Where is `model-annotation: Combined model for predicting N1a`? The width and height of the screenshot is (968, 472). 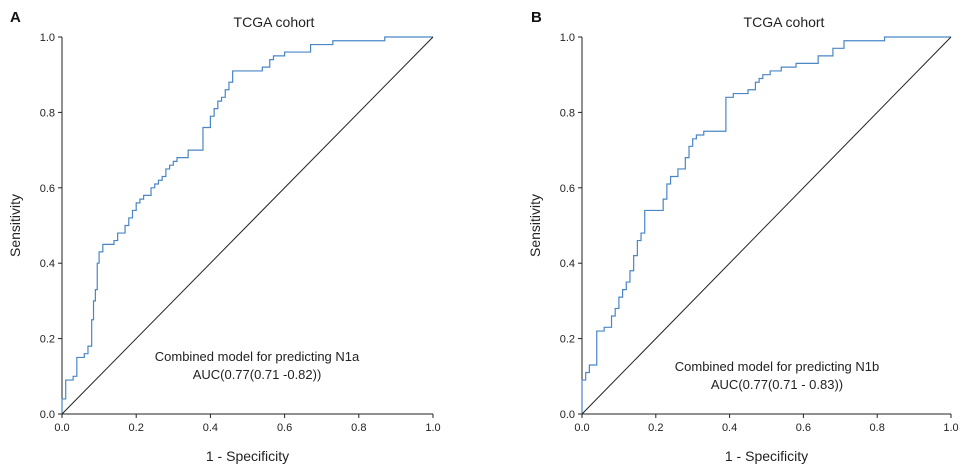 model-annotation: Combined model for predicting N1a is located at coordinates (257, 356).